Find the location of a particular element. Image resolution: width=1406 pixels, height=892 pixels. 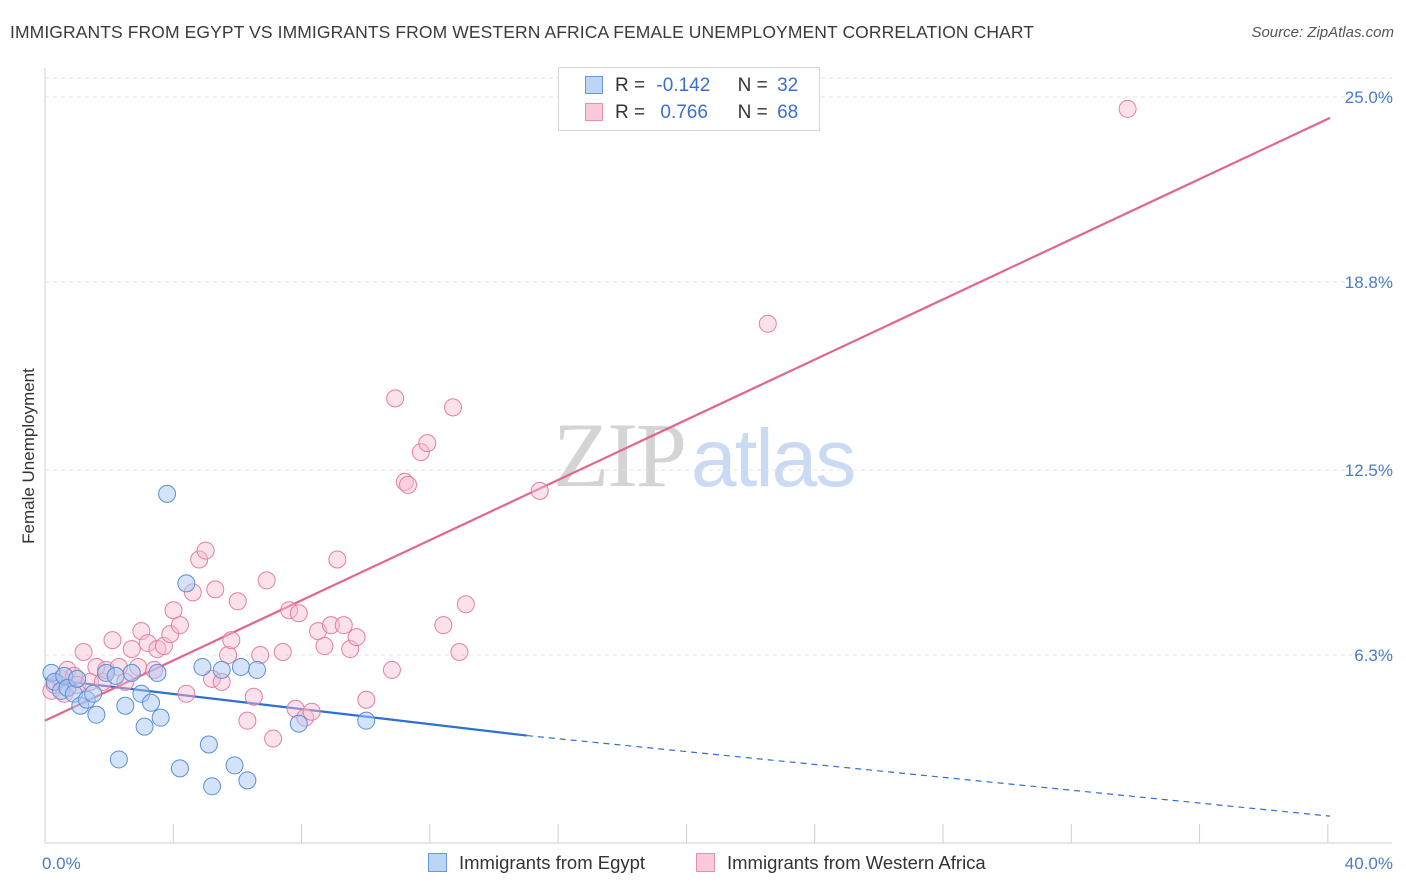

watermark: ZIPatlas is located at coordinates (704, 455).